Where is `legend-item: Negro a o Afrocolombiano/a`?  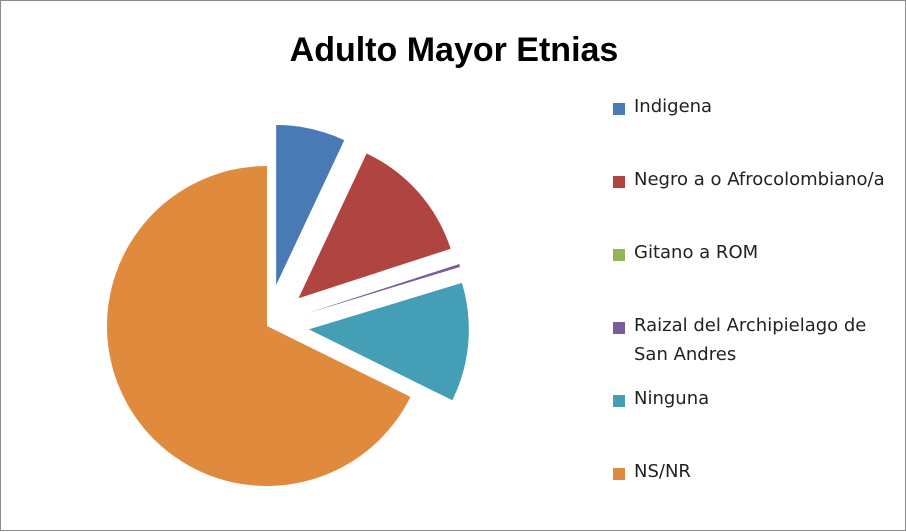 legend-item: Negro a o Afrocolombiano/a is located at coordinates (755, 181).